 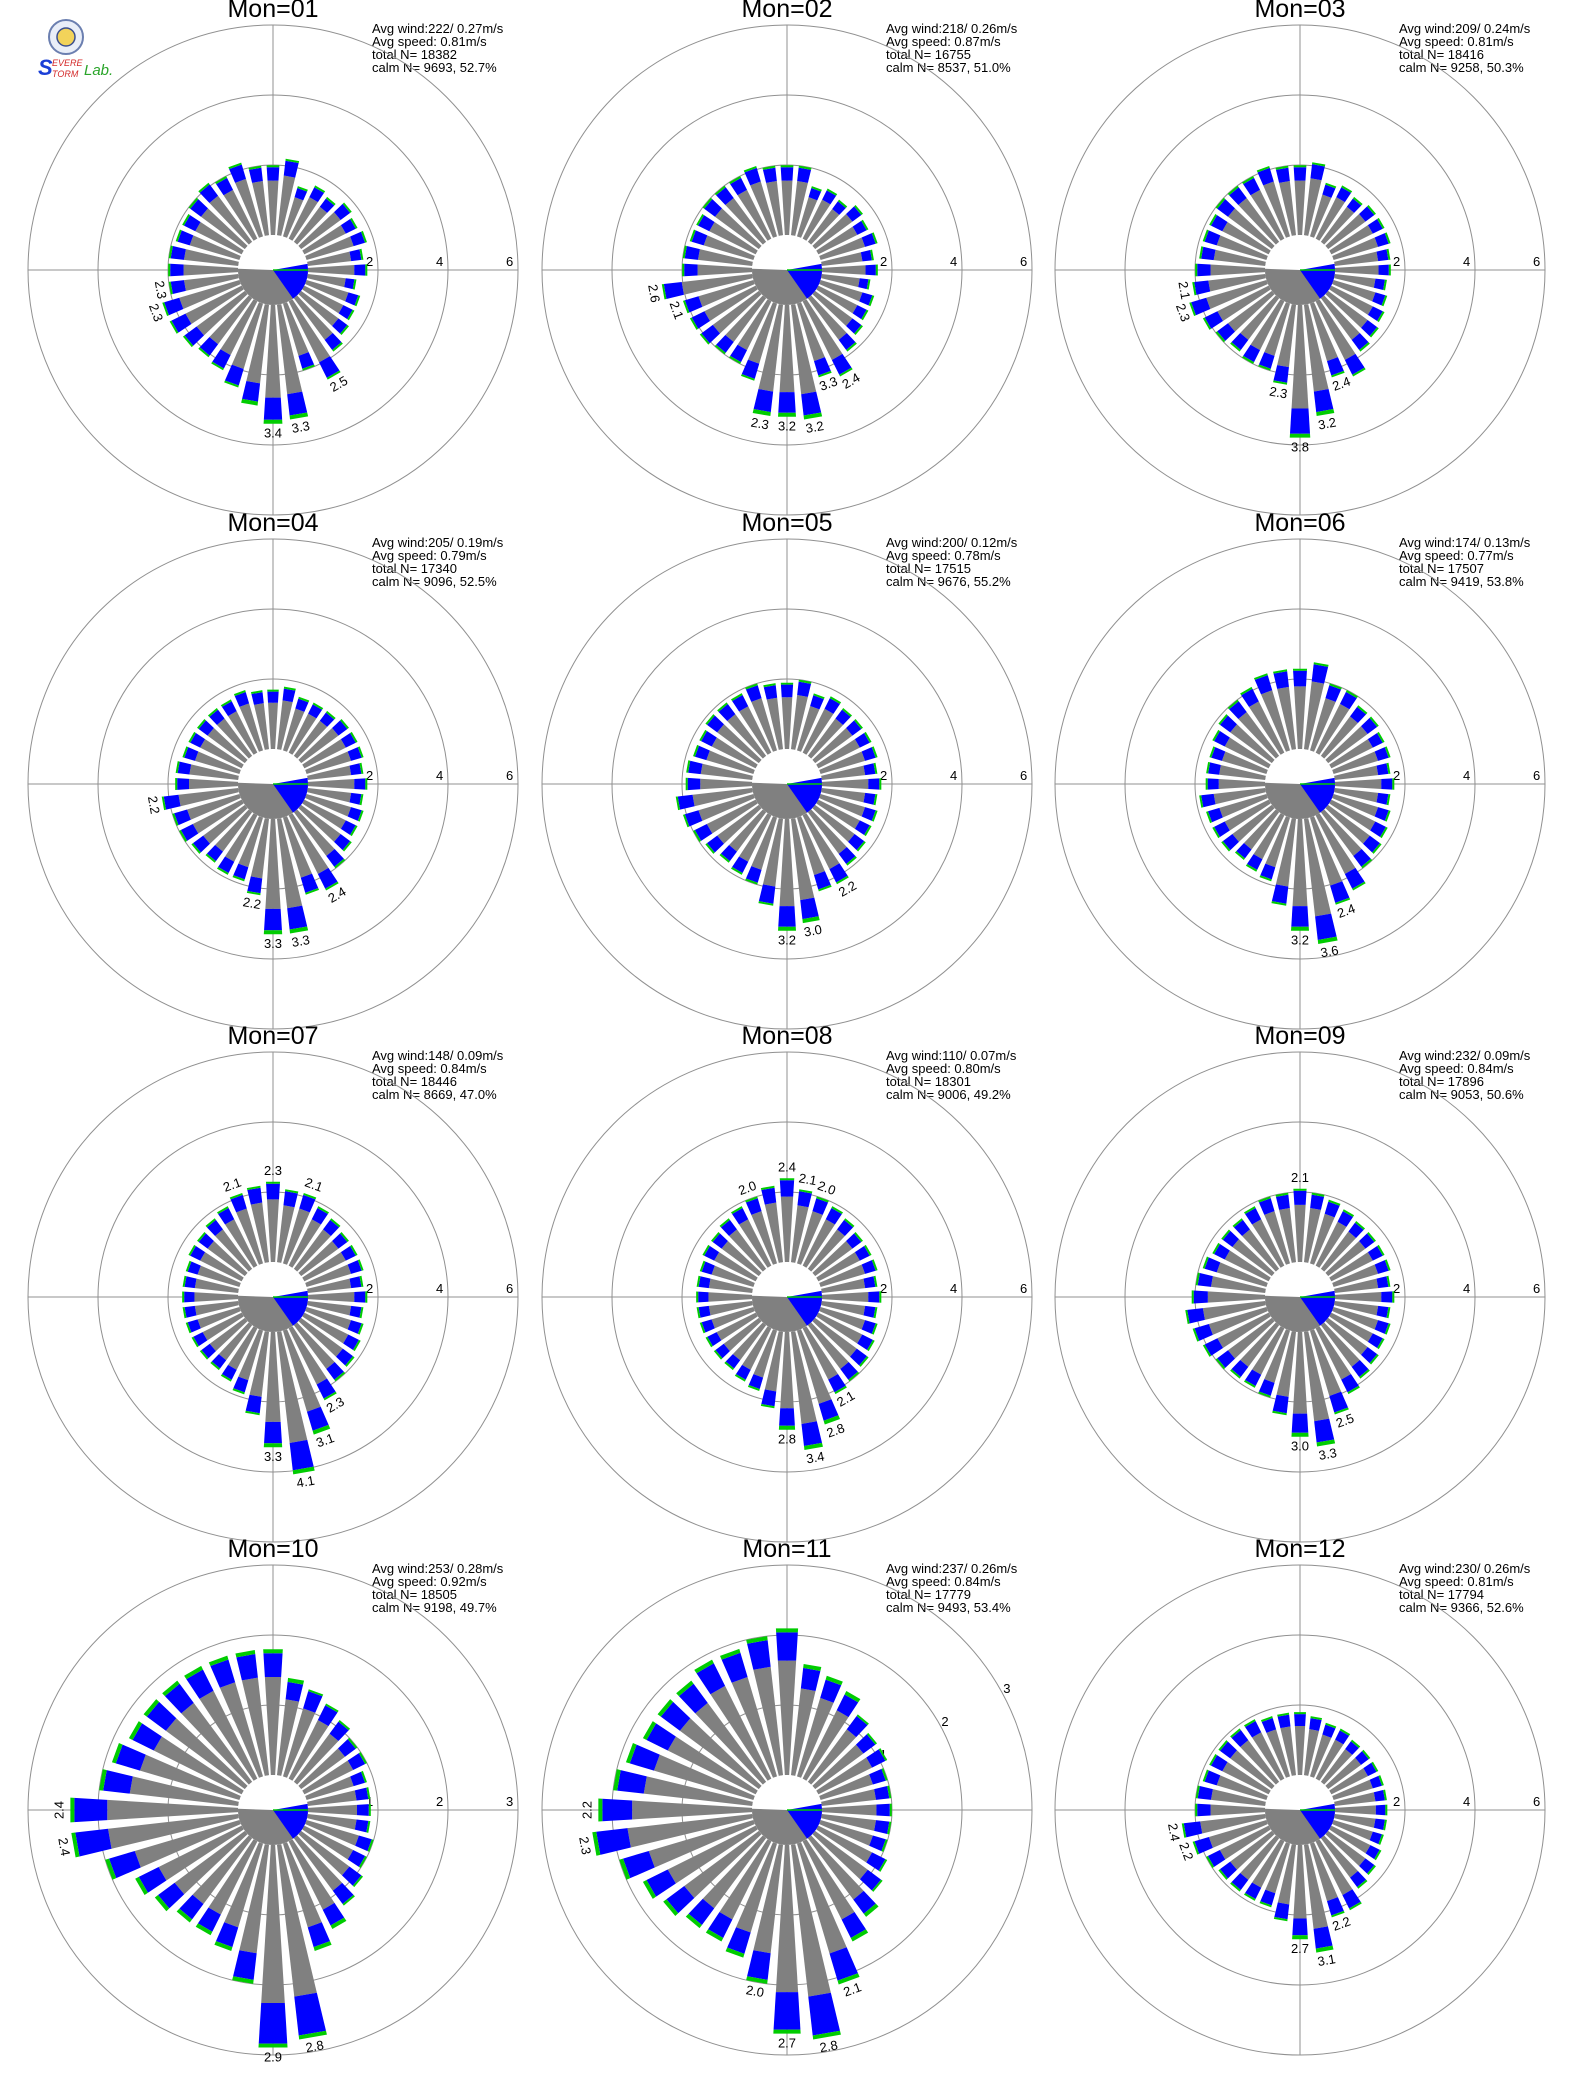 What do you see at coordinates (429, 41) in the screenshot?
I see `avg-speed-text: Avg speed: 0.81m/s` at bounding box center [429, 41].